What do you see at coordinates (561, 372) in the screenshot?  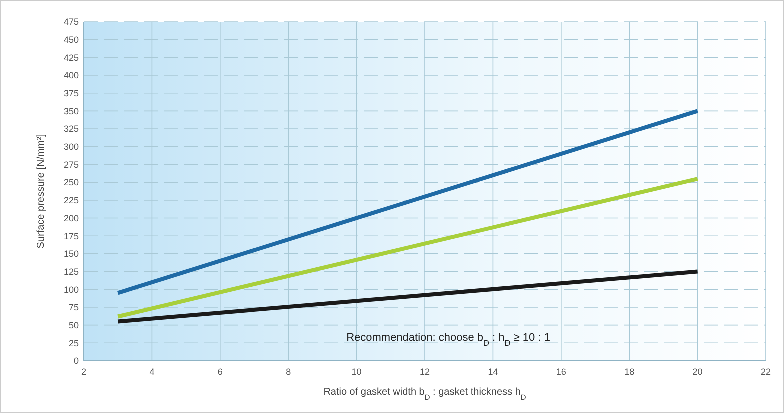 I see `x-tick-label: 16` at bounding box center [561, 372].